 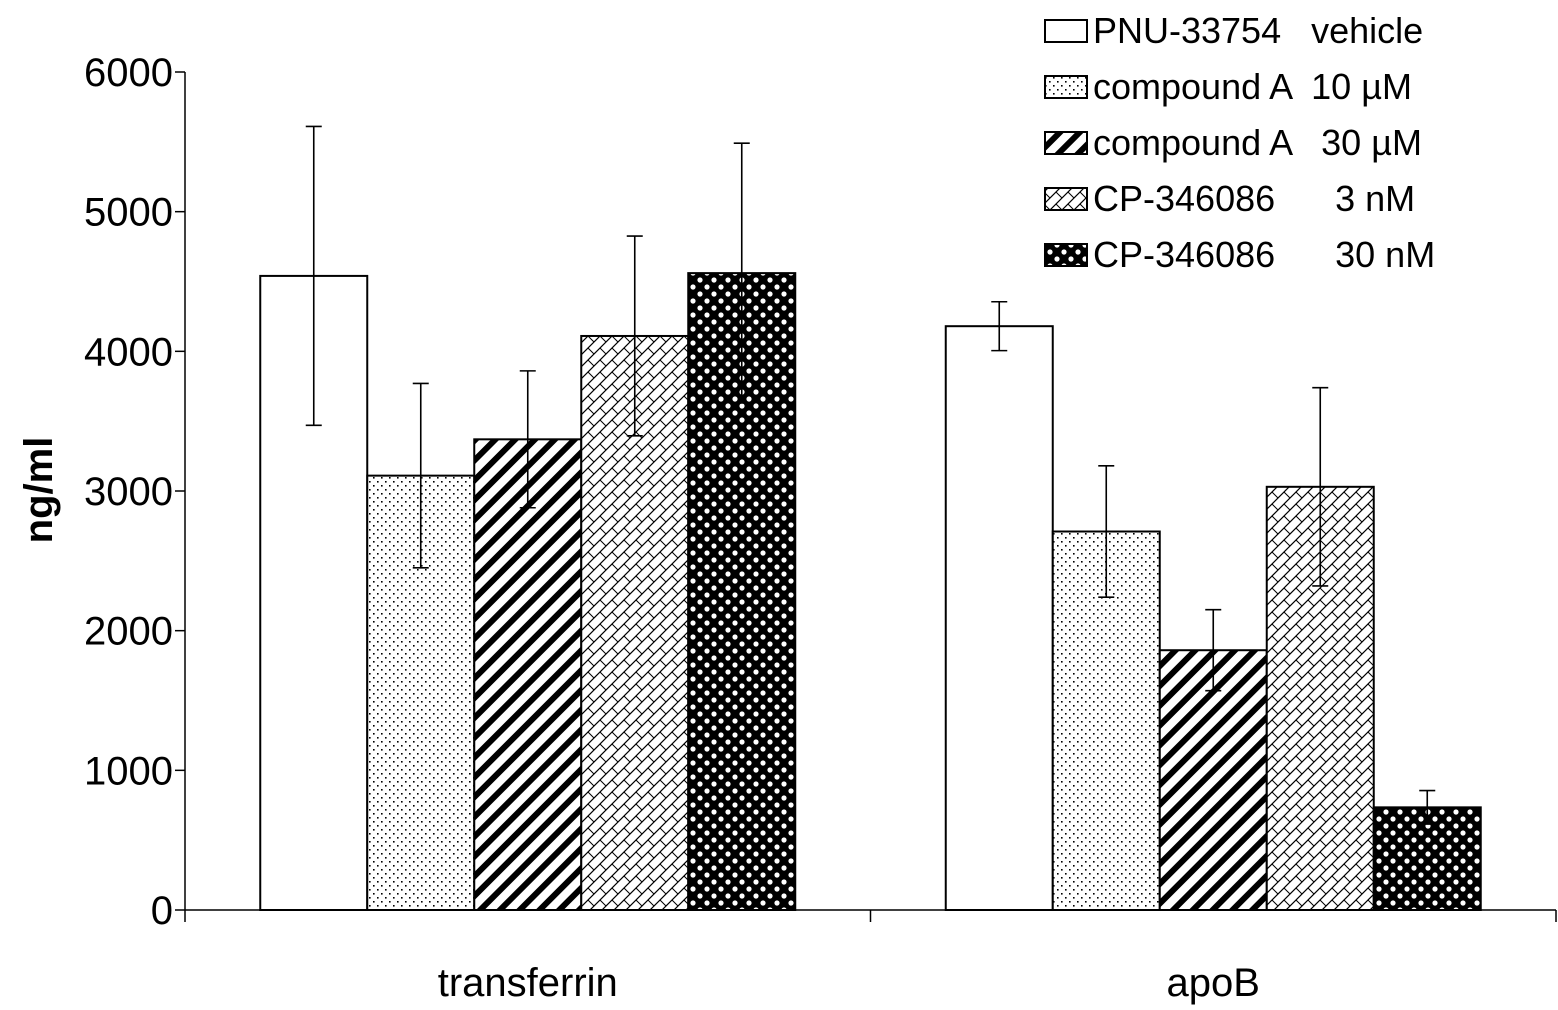 What do you see at coordinates (1213, 983) in the screenshot?
I see `category-label: apoB` at bounding box center [1213, 983].